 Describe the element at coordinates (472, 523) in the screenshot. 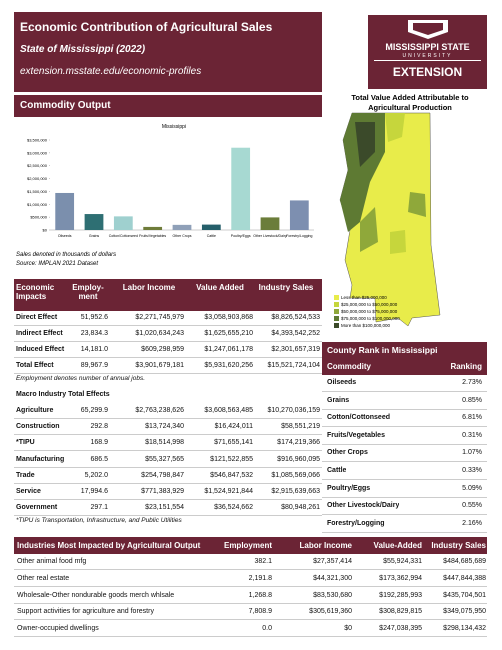

I see `cell-value: 2.16%` at that location.